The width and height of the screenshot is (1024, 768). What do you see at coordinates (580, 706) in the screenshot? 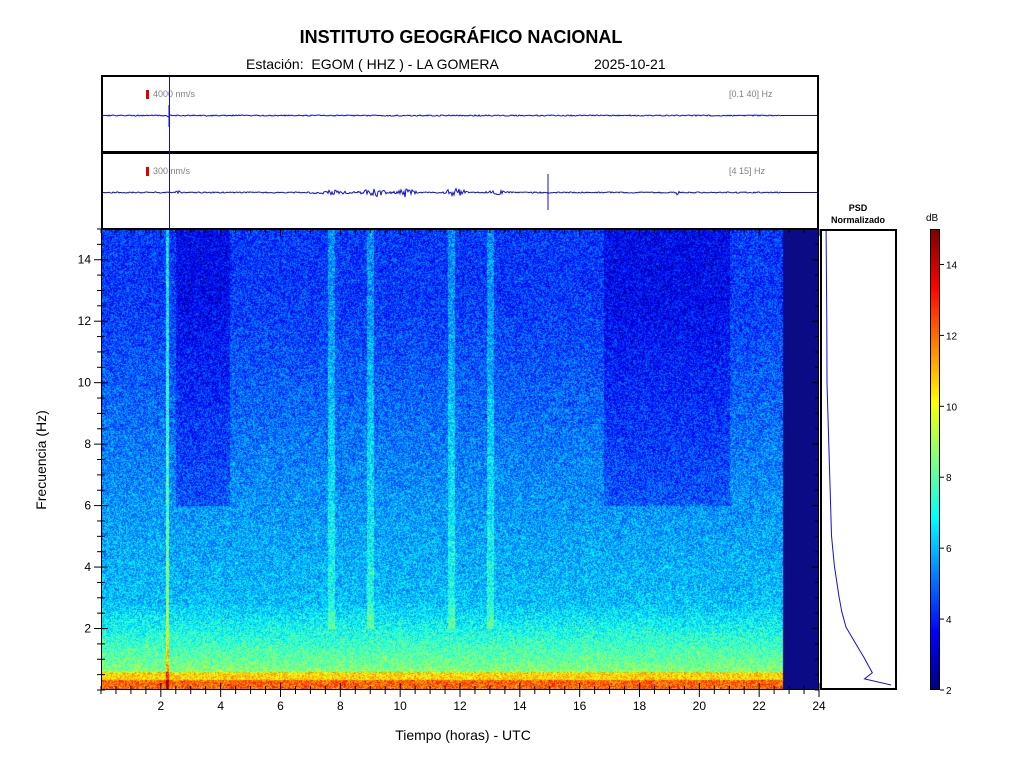
I see `x-tick-label: 16` at bounding box center [580, 706].